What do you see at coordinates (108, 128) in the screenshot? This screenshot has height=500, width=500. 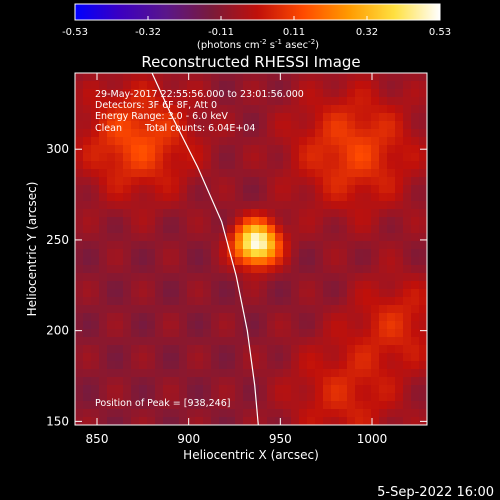 I see `annotation-method: Clean` at bounding box center [108, 128].